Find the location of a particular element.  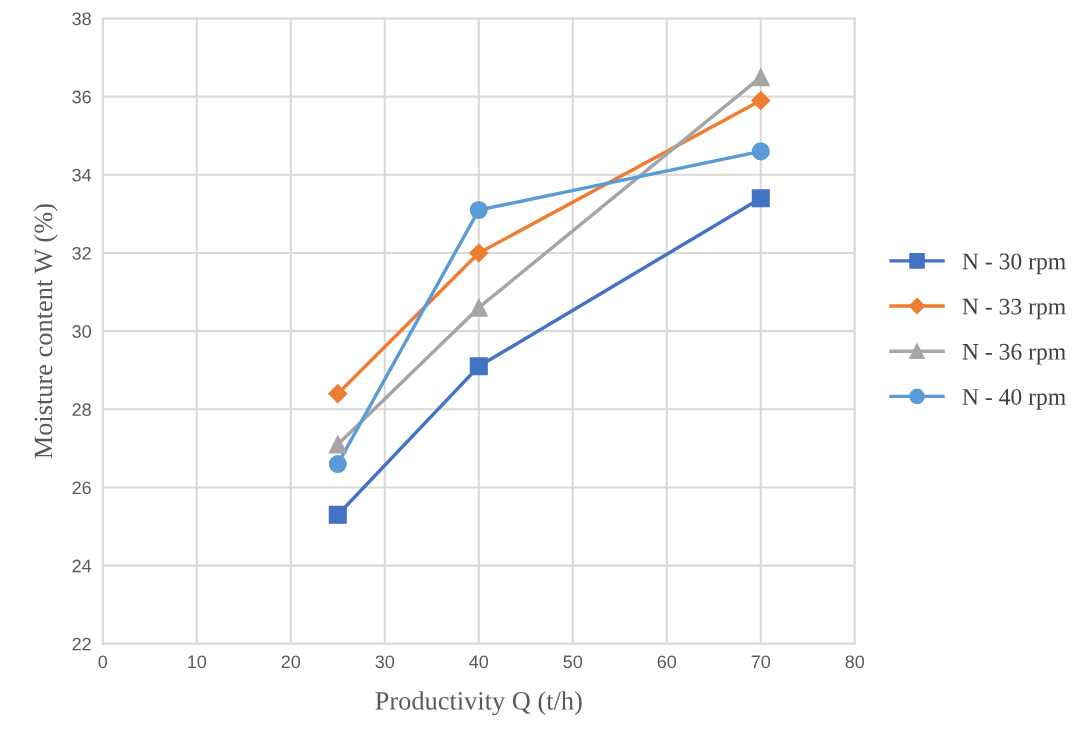

y-tick-label: 22 is located at coordinates (81, 644).